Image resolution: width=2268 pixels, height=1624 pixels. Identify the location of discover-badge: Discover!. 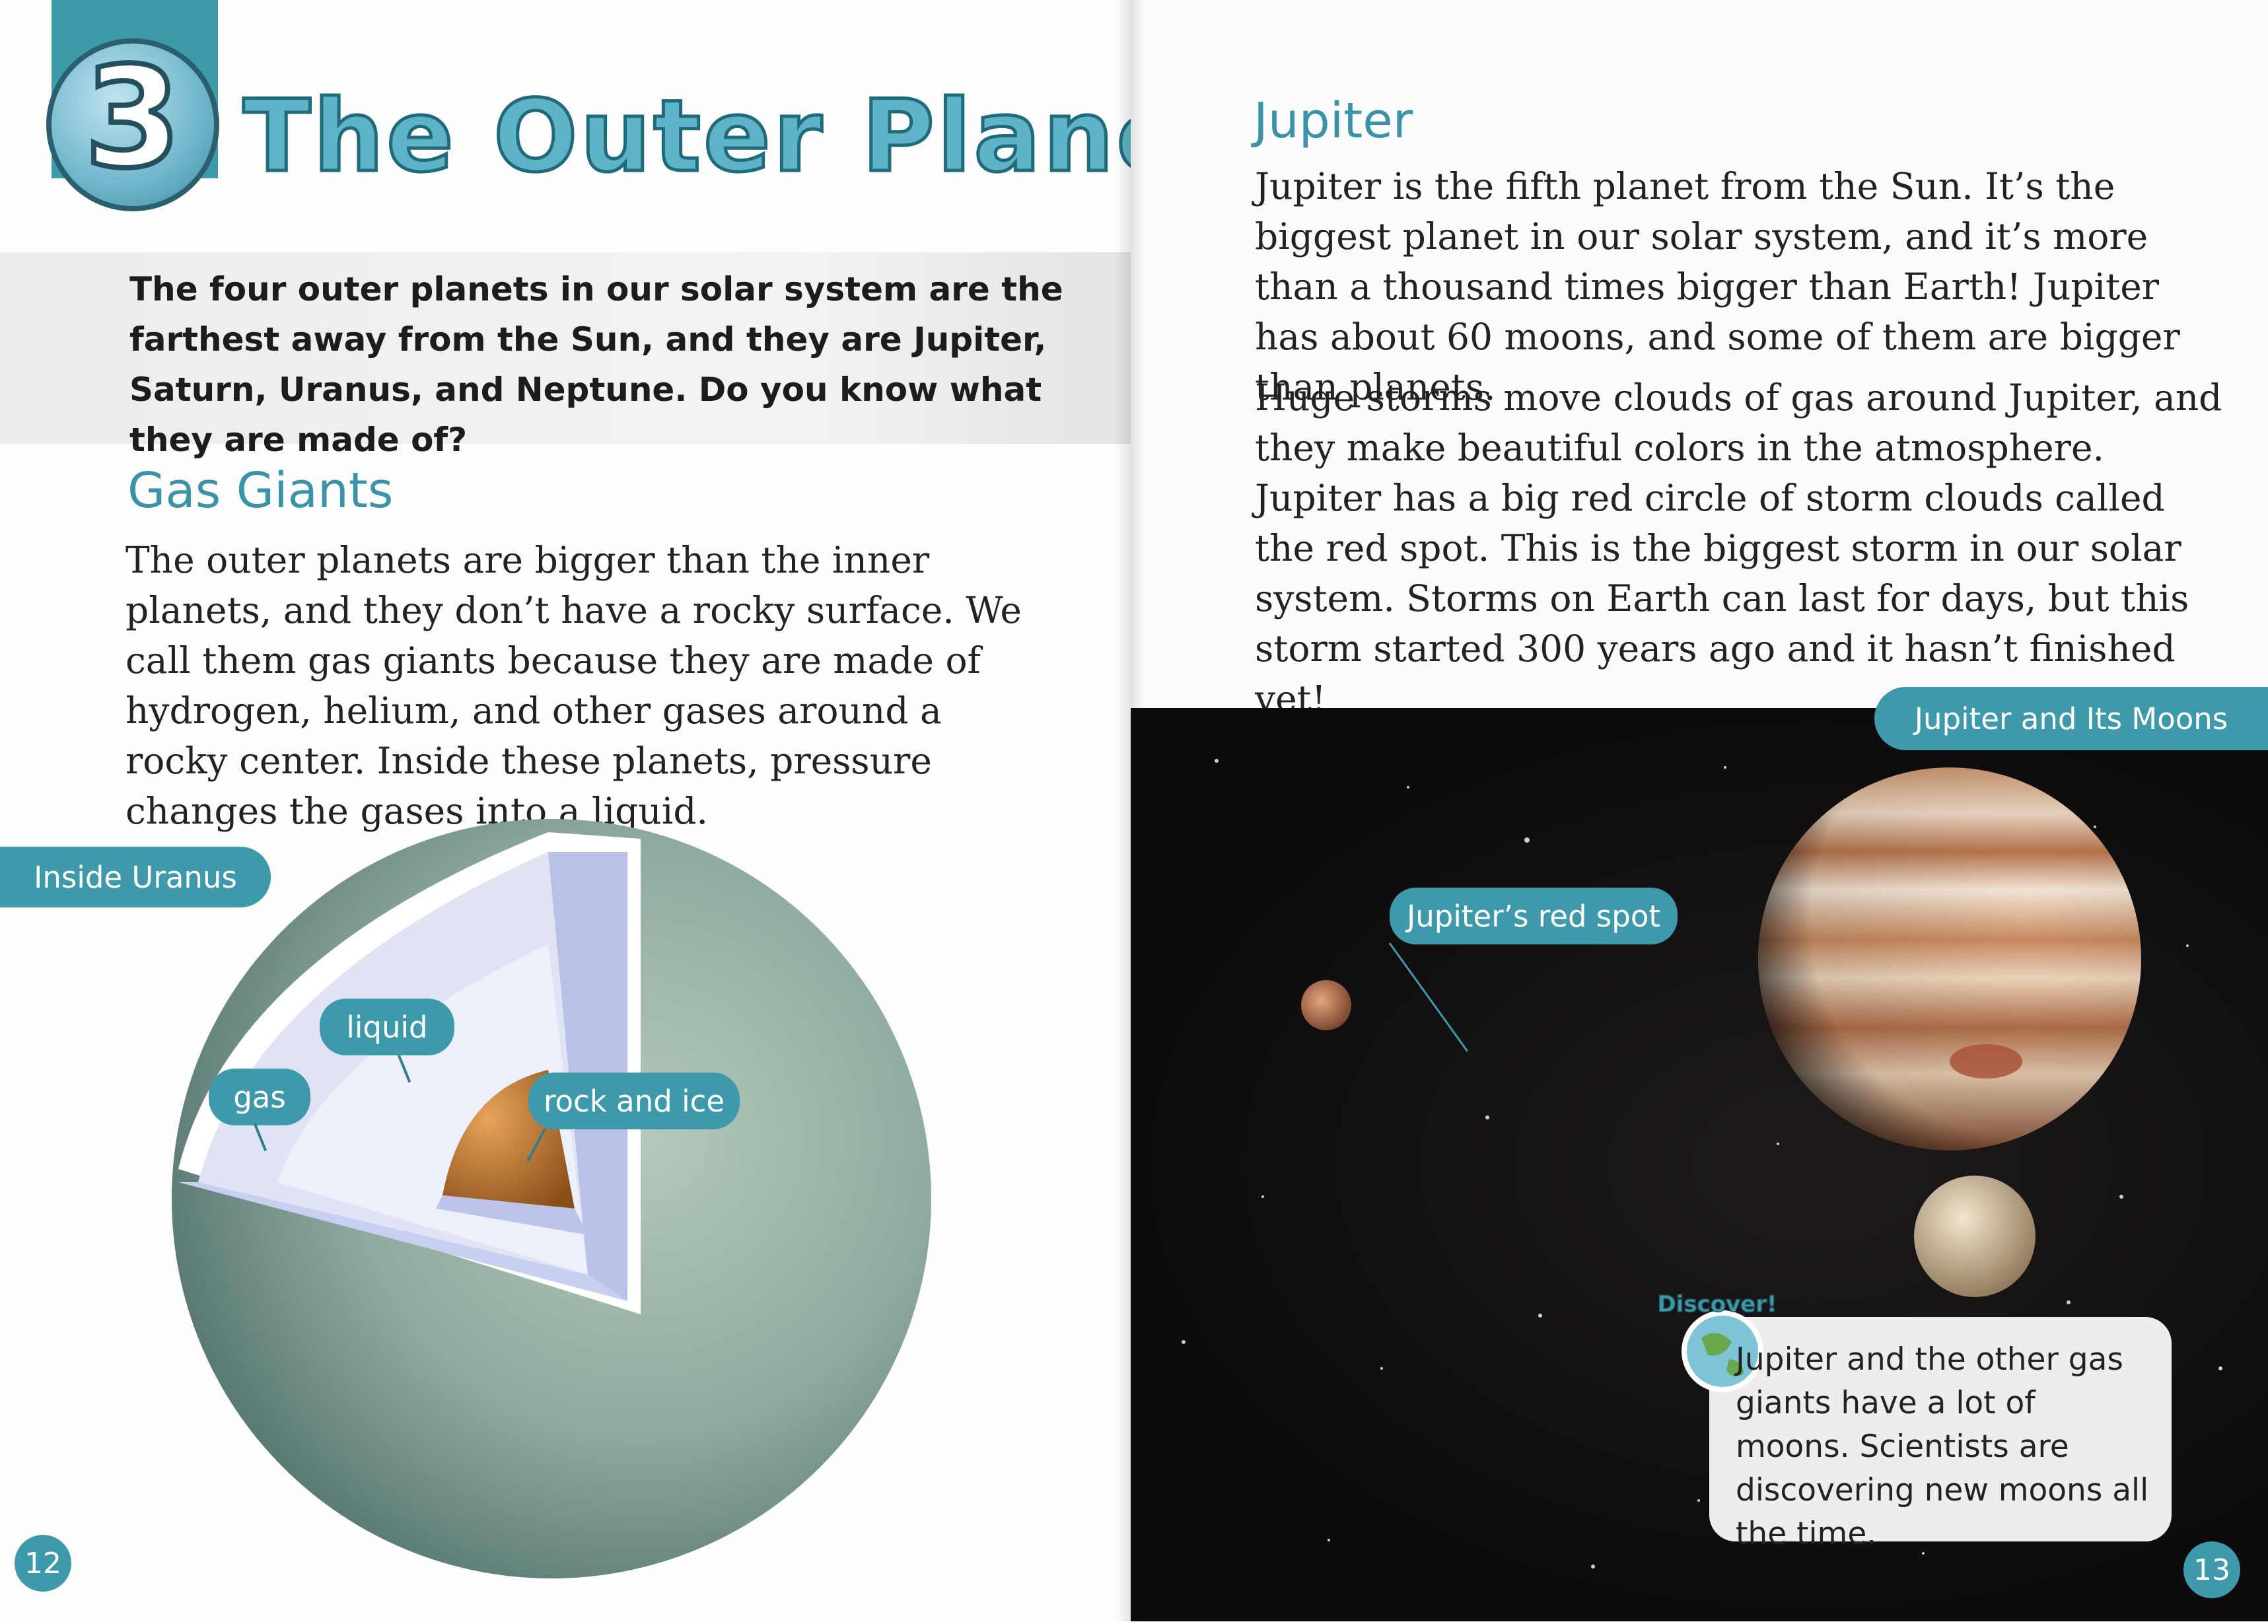
(1717, 1341).